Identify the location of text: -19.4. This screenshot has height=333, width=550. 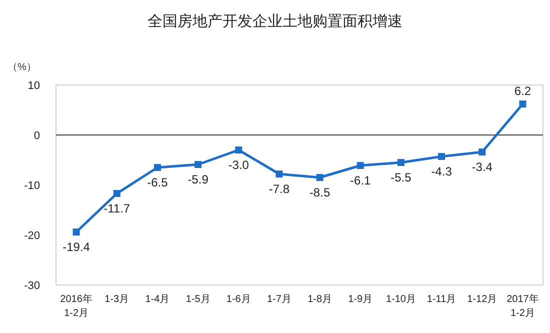
(76, 247).